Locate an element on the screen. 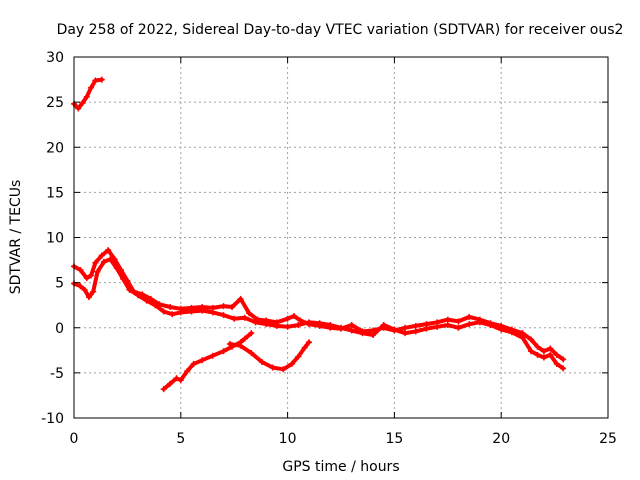 The height and width of the screenshot is (480, 640). x-tick-label: 20 is located at coordinates (501, 439).